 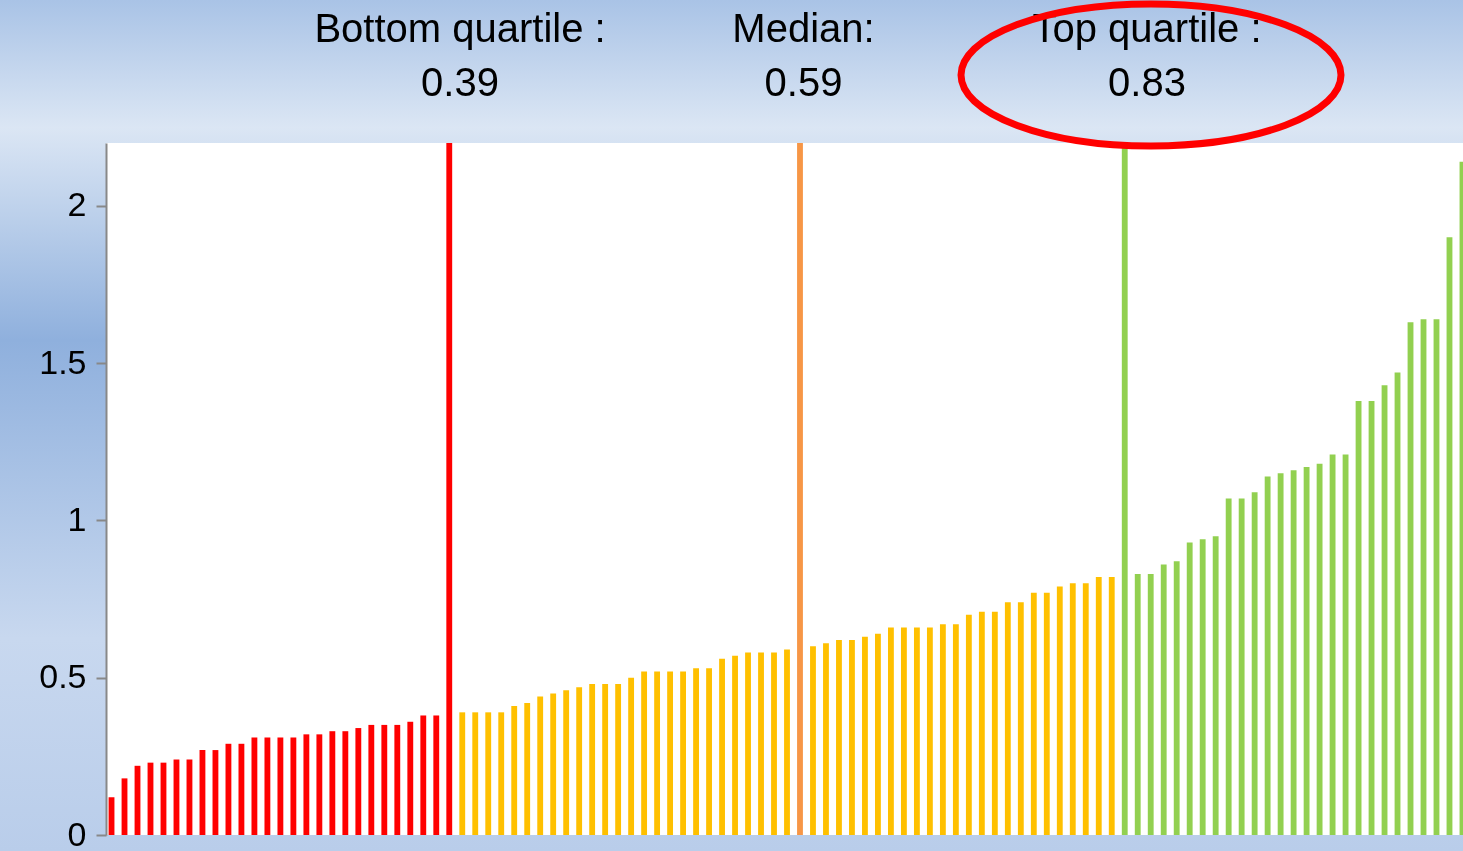 I want to click on text: Median: 0.59, so click(x=803, y=55).